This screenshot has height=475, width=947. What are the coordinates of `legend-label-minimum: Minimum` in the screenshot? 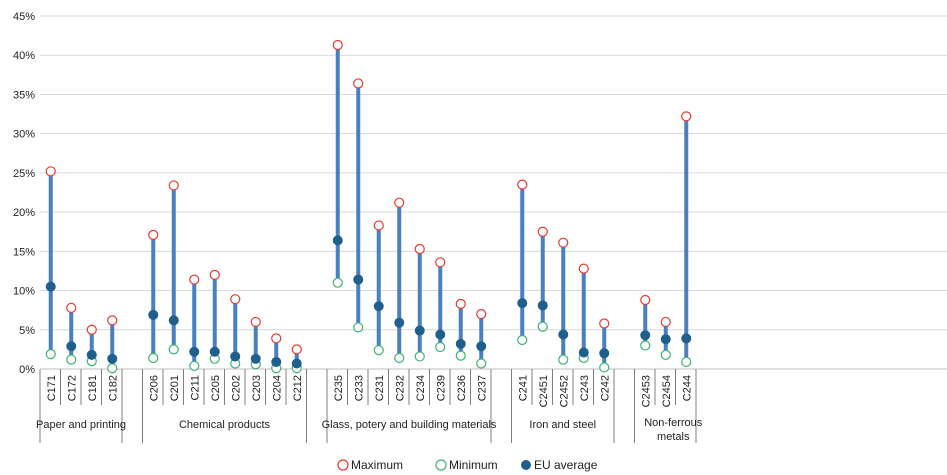 It's located at (473, 465).